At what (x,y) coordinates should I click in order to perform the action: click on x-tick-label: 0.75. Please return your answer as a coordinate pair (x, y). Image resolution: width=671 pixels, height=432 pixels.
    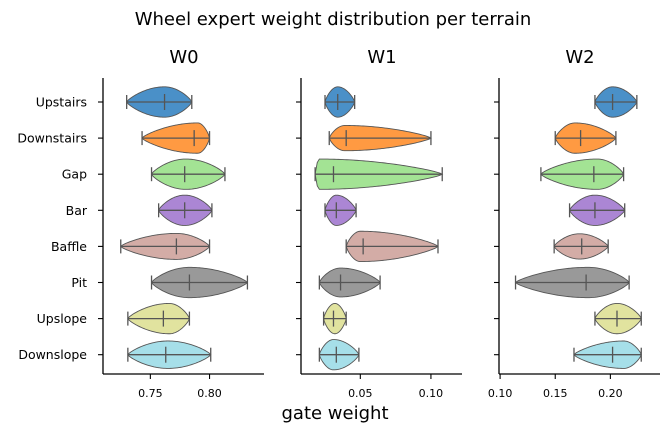
    Looking at the image, I should click on (150, 393).